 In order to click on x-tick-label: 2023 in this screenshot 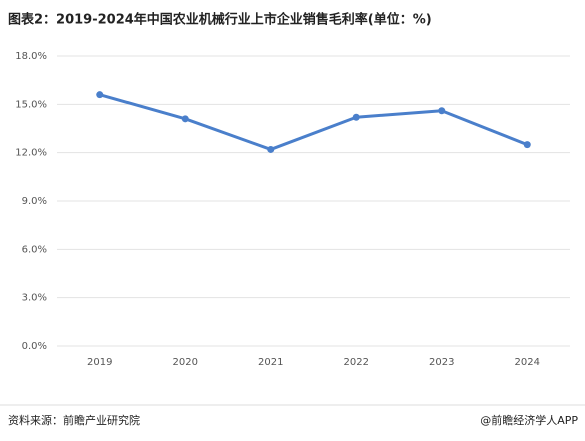, I will do `click(441, 362)`.